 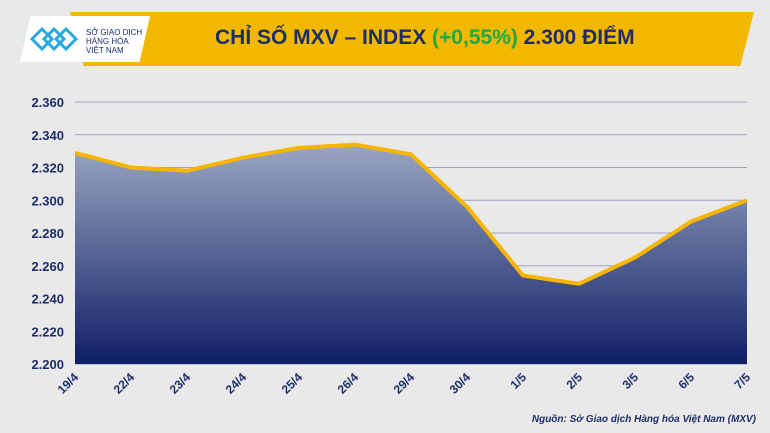 I want to click on y-tick-label: 2.300, so click(x=47, y=200).